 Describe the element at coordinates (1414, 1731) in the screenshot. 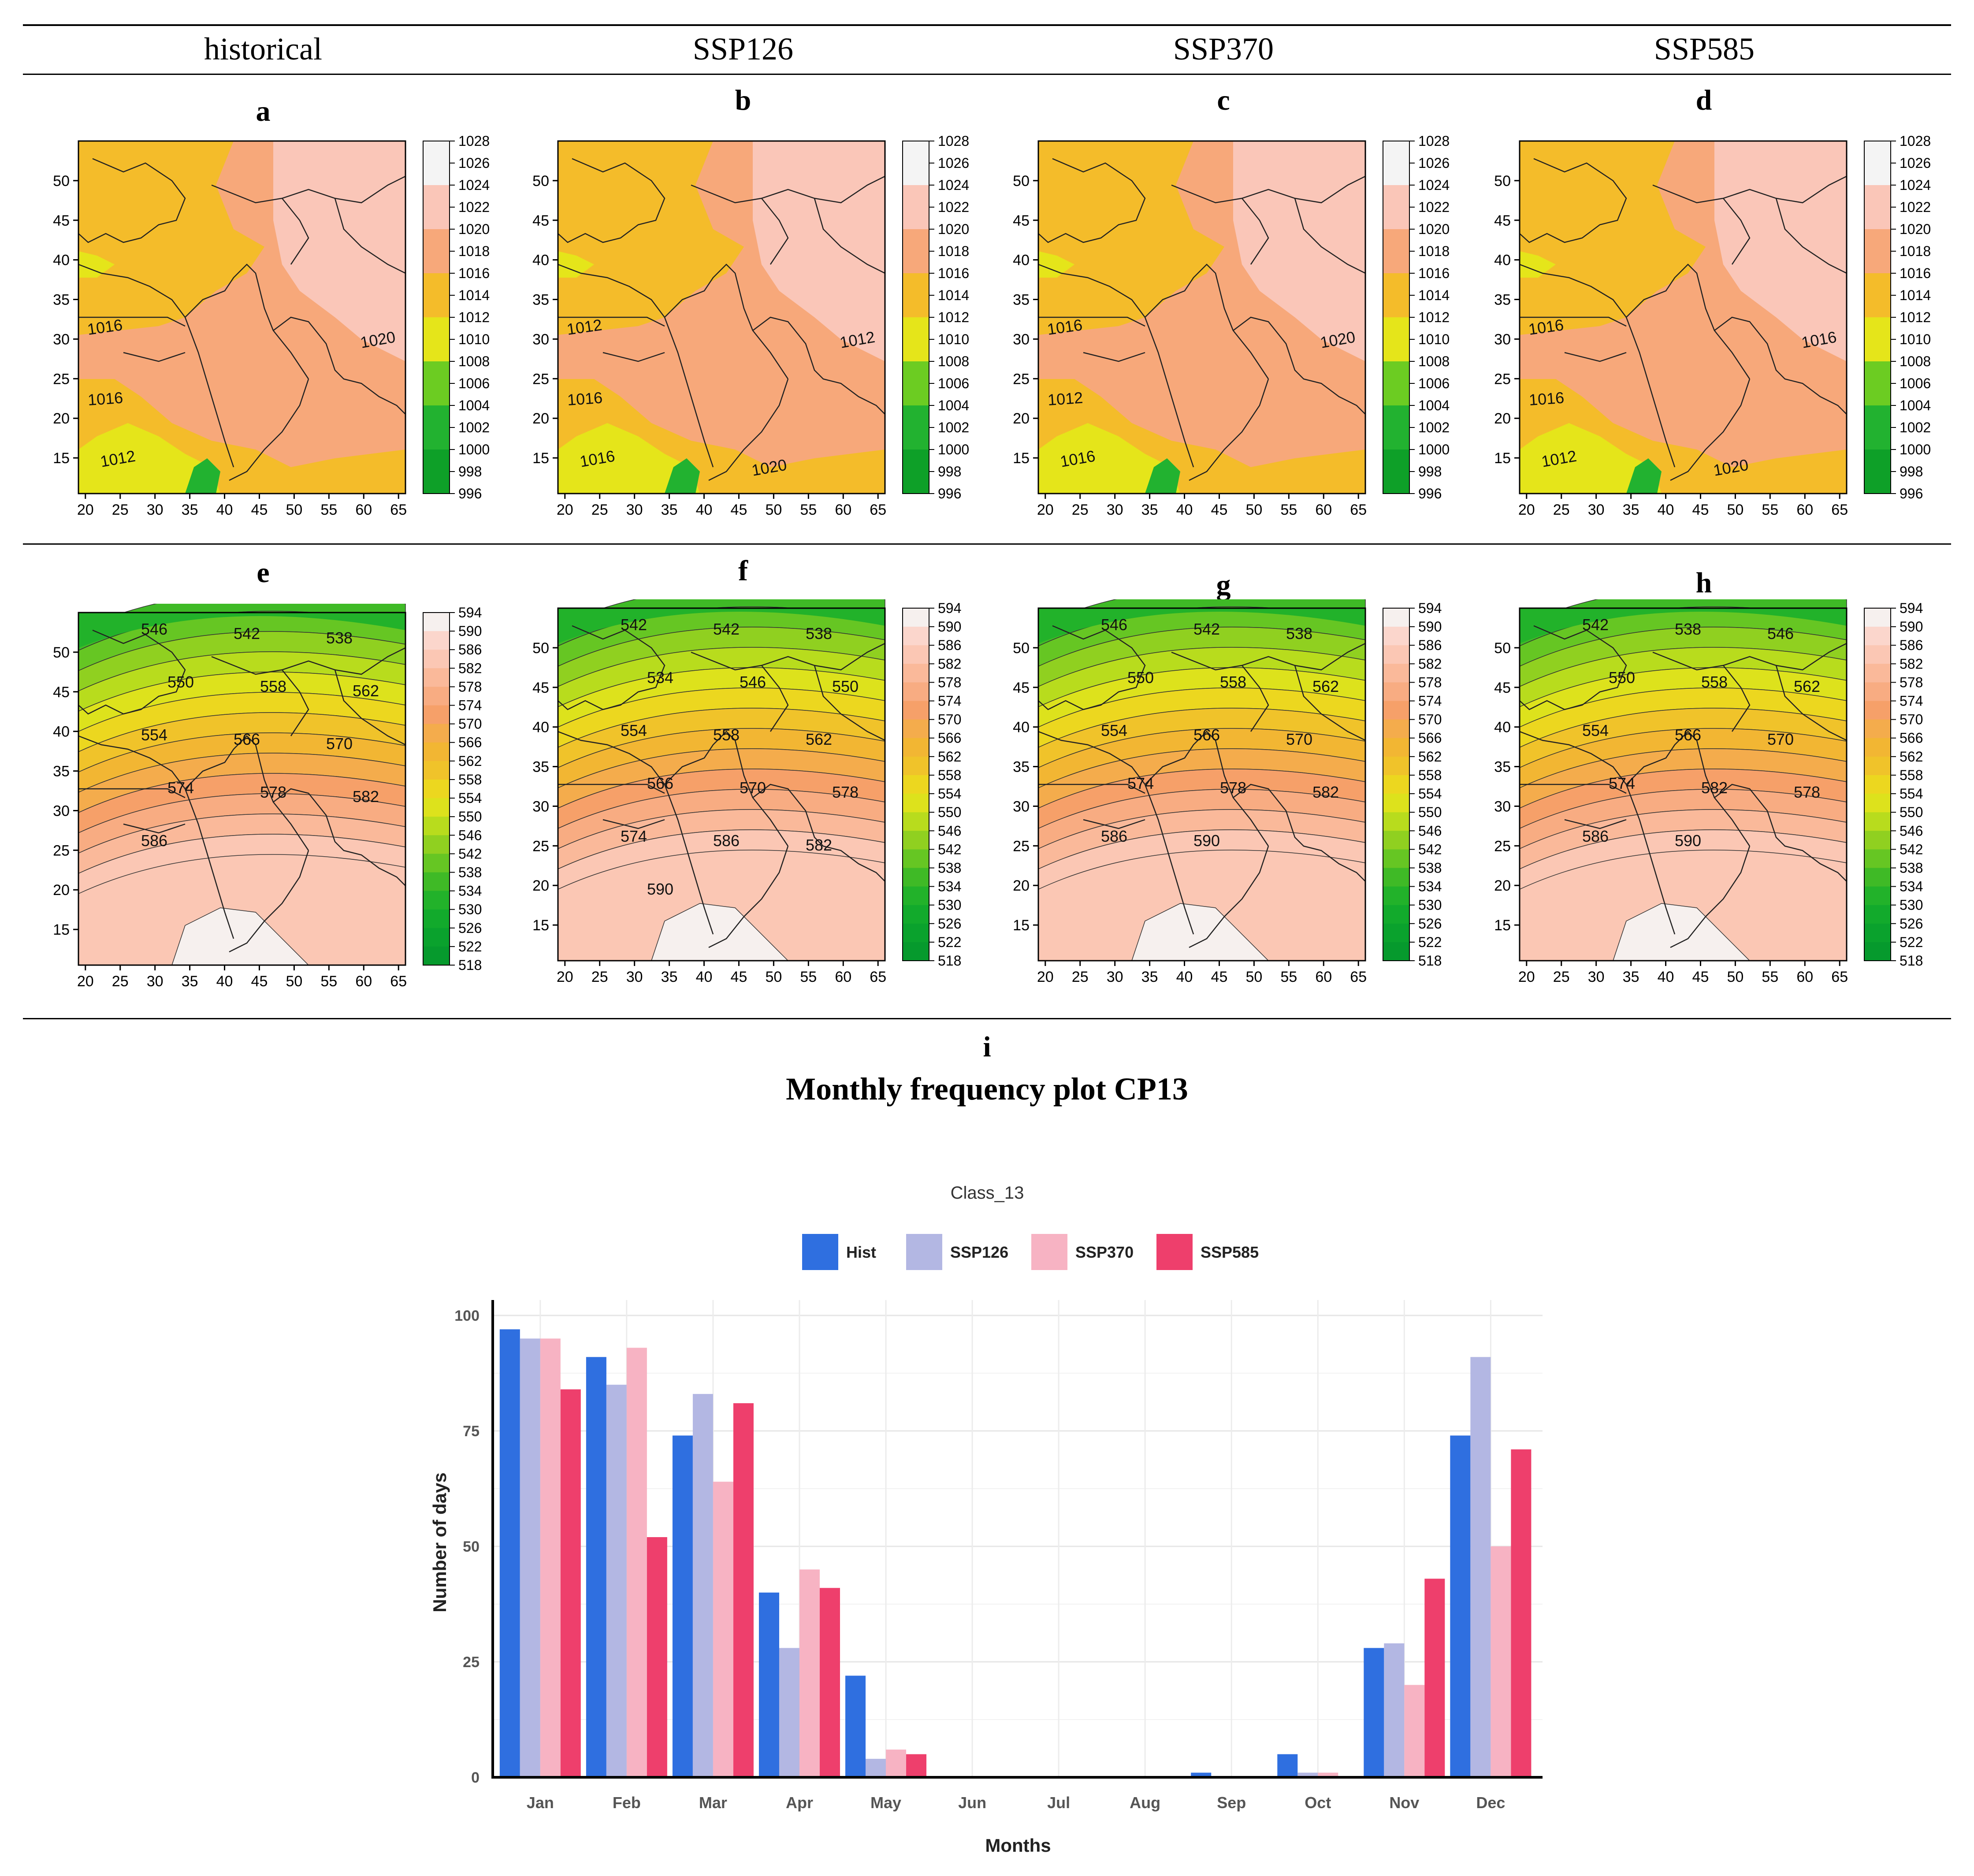

I see `bar-ssp370-nov` at that location.